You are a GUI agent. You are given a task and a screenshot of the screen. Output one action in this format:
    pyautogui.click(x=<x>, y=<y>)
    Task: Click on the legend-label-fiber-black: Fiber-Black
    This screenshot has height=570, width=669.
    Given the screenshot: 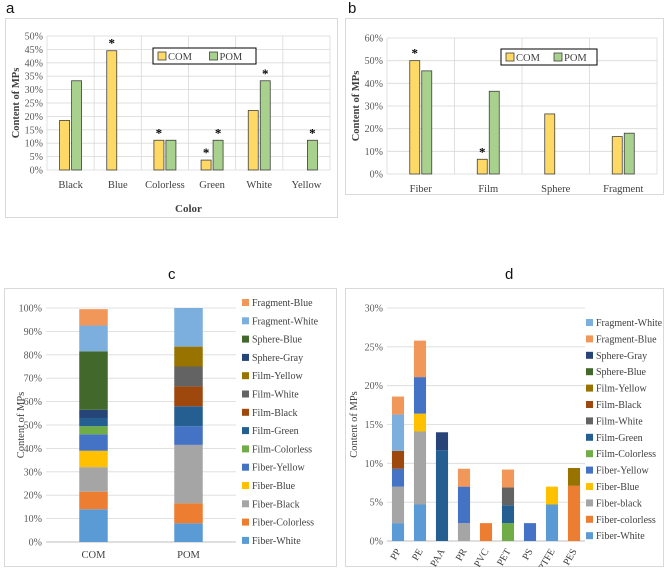 What is the action you would take?
    pyautogui.click(x=276, y=504)
    